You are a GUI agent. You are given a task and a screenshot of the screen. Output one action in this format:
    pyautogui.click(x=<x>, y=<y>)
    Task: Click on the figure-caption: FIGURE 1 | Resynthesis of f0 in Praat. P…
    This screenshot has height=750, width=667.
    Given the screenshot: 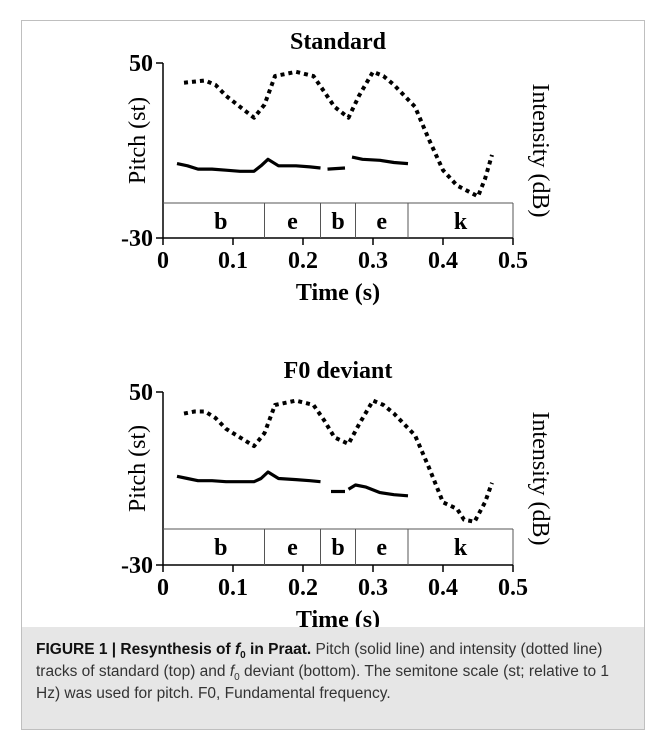 What is the action you would take?
    pyautogui.click(x=323, y=671)
    